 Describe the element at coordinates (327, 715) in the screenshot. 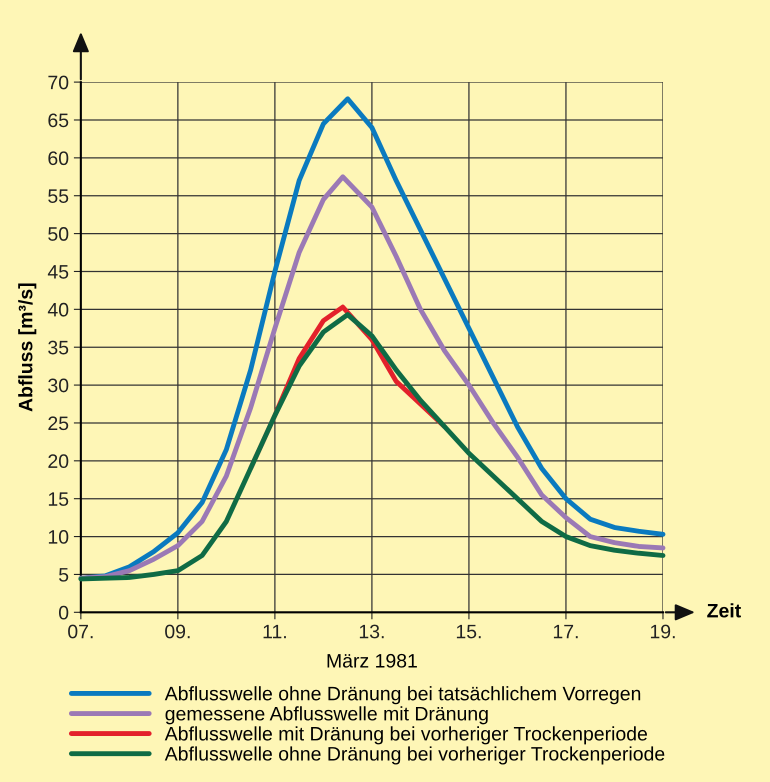

I see `legend-label: gemessene Abflusswelle mit Dränung` at that location.